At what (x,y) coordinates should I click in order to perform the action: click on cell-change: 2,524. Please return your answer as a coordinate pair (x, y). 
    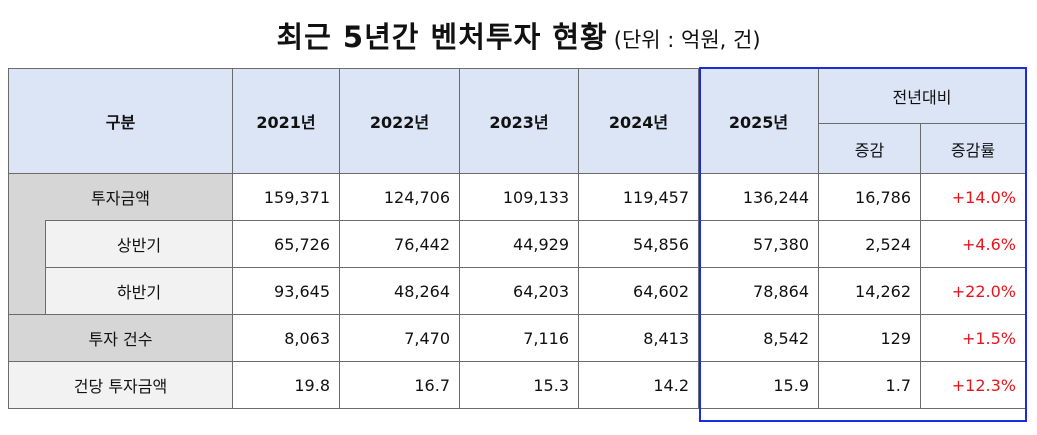
    Looking at the image, I should click on (869, 244).